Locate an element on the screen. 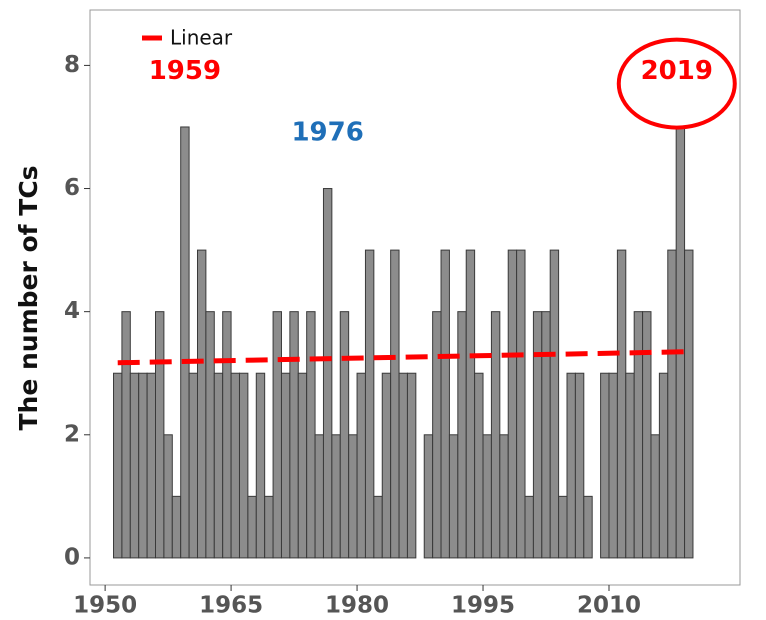 This screenshot has width=766, height=620. y-tick-label: 0 is located at coordinates (72, 557).